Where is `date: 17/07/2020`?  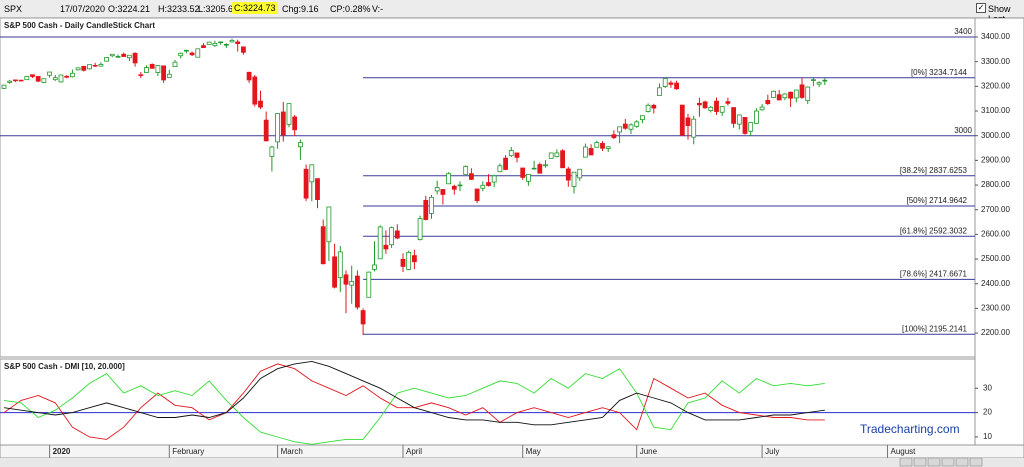 date: 17/07/2020 is located at coordinates (83, 9).